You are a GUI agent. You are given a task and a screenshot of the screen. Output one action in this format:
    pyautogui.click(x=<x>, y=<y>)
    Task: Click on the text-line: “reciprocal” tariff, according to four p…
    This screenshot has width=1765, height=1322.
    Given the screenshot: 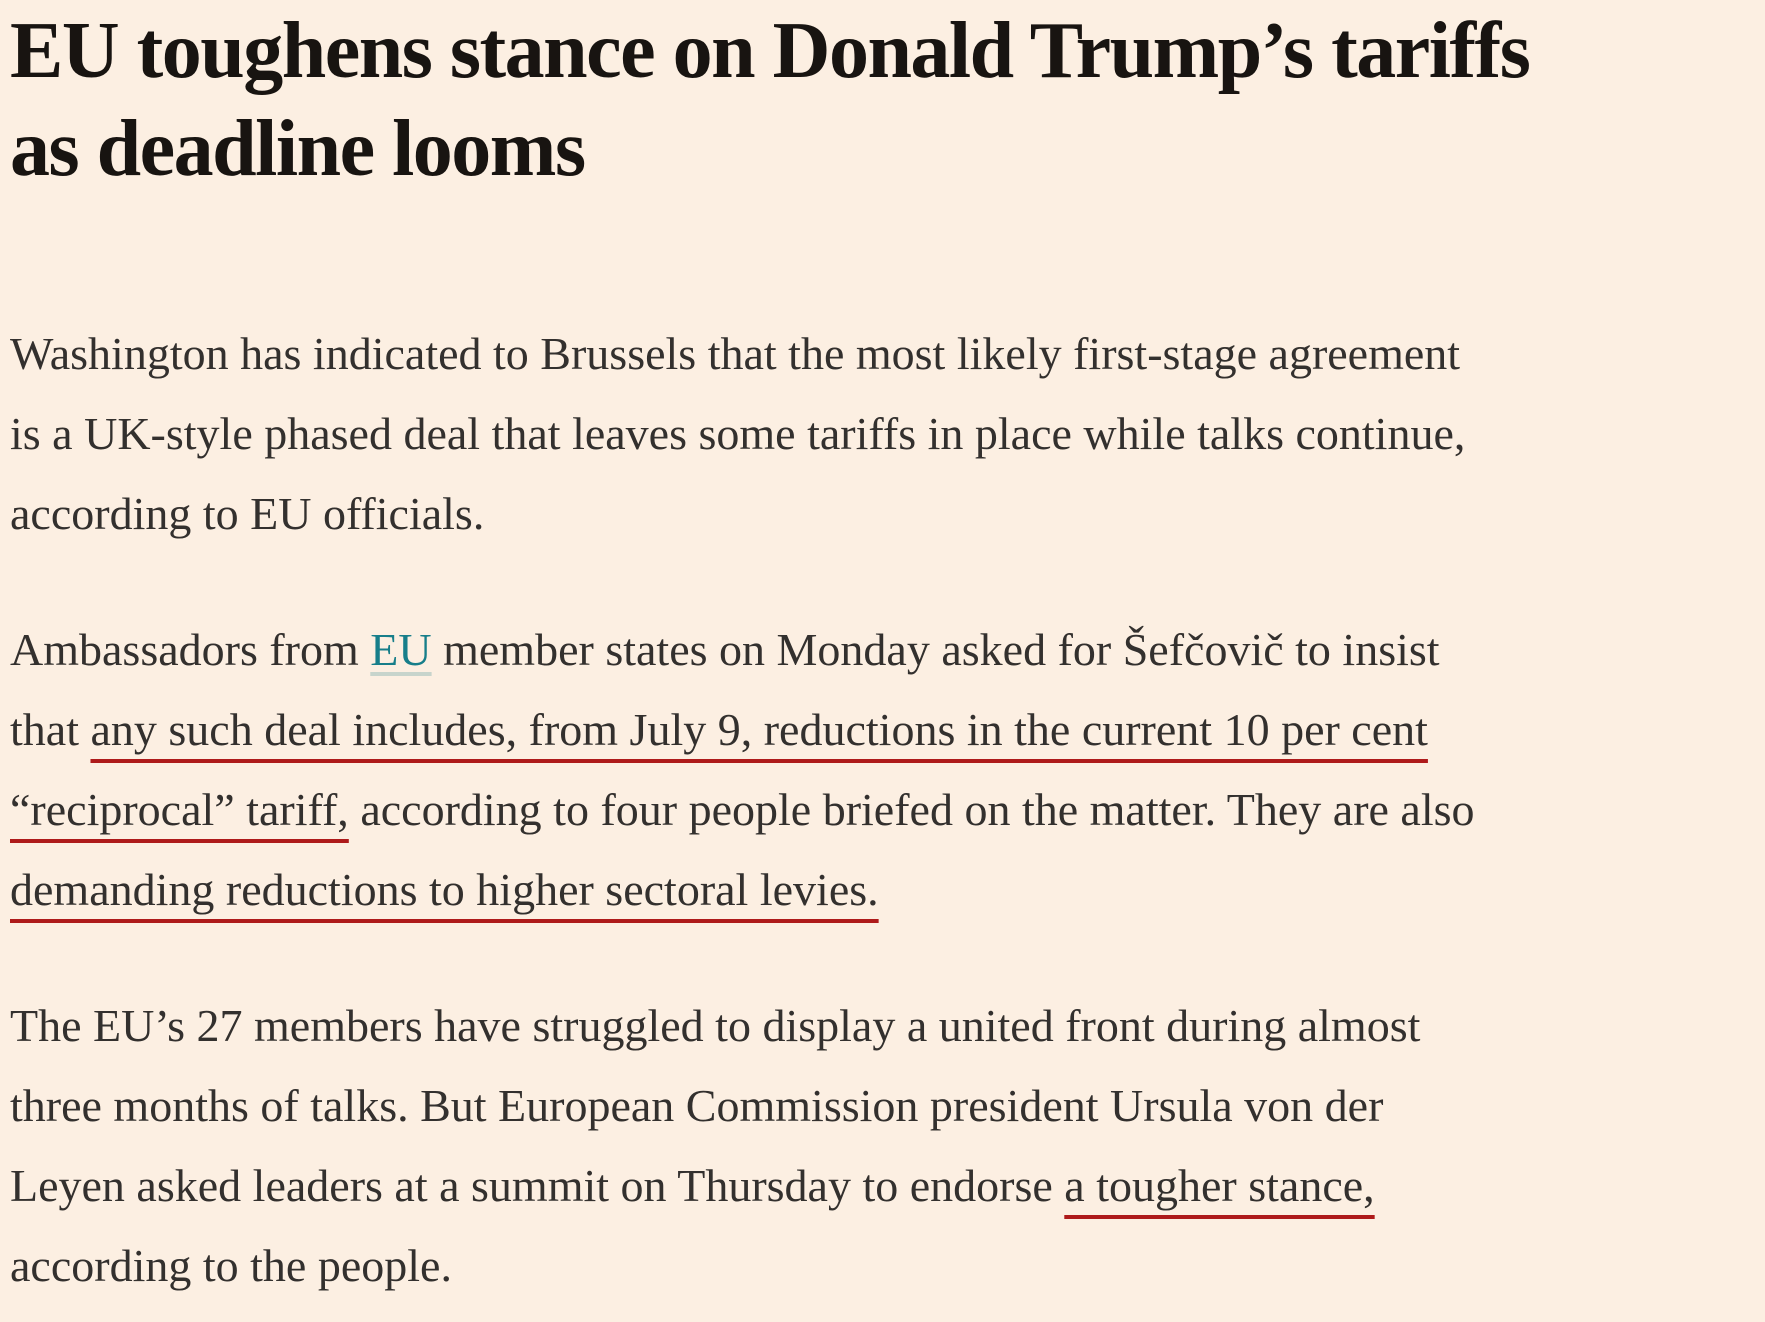 What is the action you would take?
    pyautogui.click(x=882, y=810)
    